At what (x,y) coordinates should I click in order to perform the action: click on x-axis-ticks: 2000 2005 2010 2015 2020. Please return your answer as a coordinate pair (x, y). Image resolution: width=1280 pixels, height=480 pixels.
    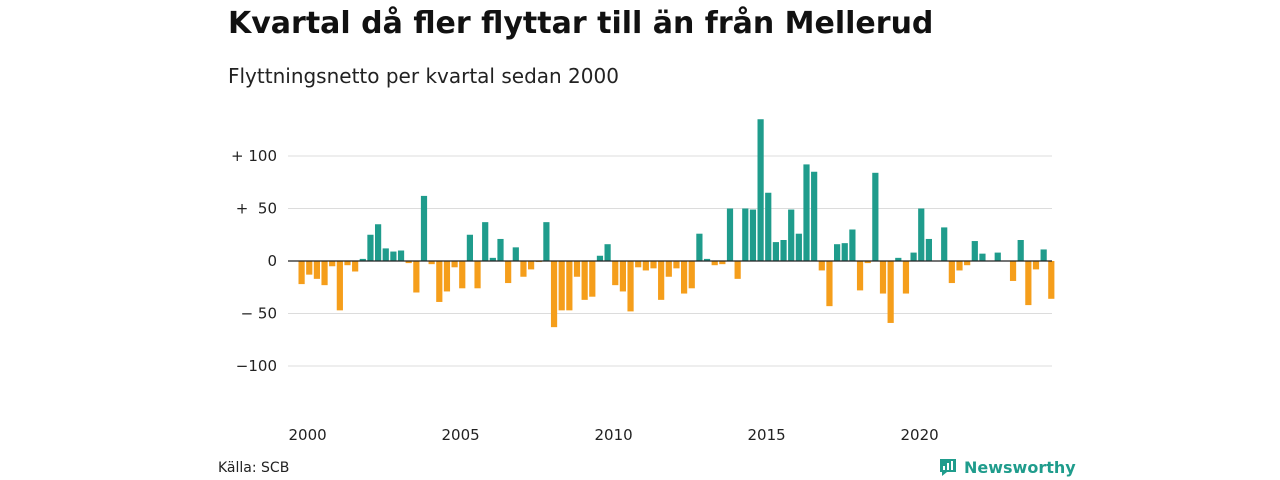
    Looking at the image, I should click on (614, 435).